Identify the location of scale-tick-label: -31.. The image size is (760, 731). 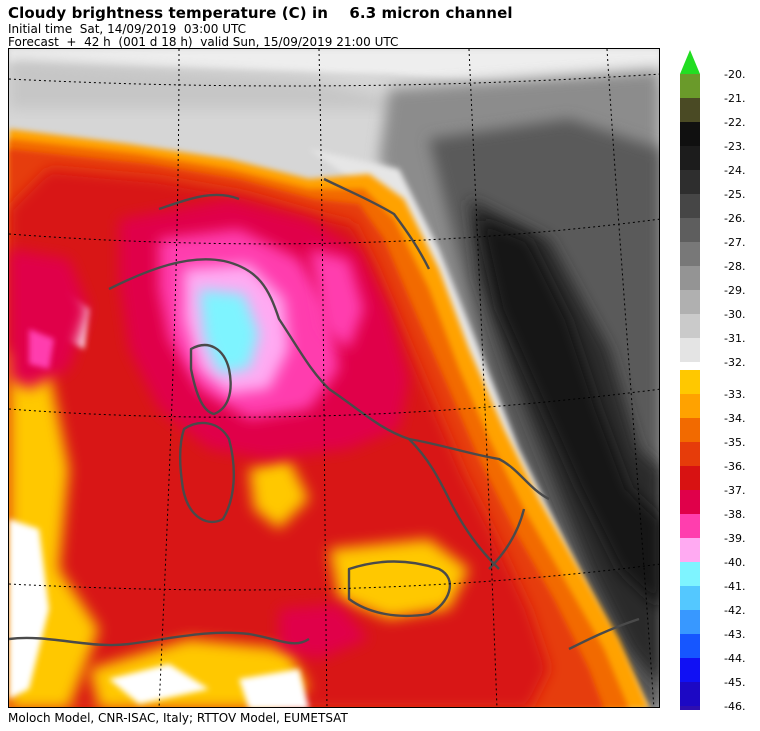
(734, 338).